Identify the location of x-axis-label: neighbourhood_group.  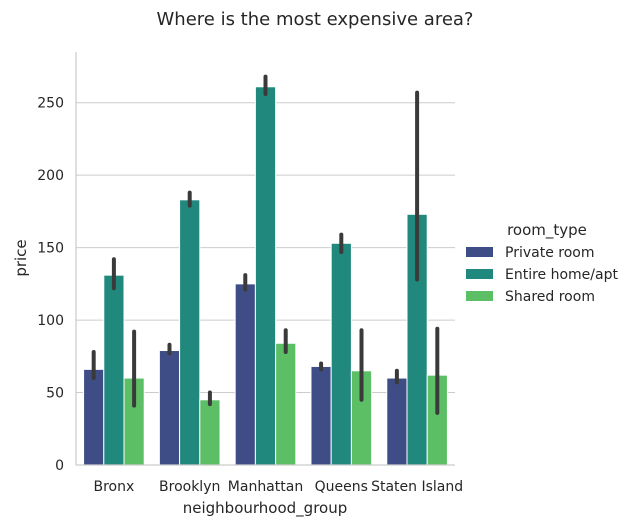
(265, 508).